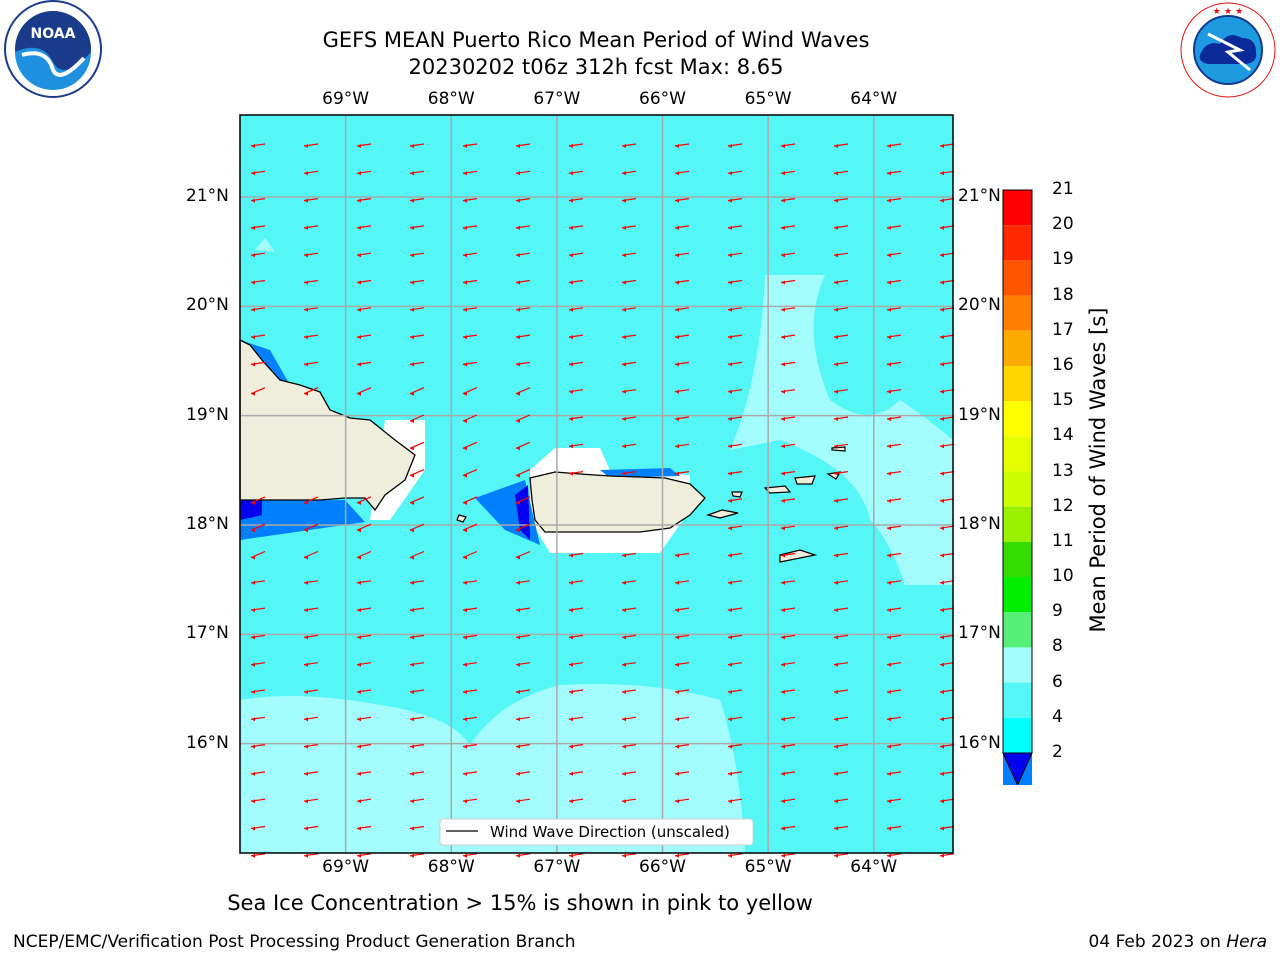 The image size is (1280, 960). What do you see at coordinates (1017, 471) in the screenshot?
I see `colorbar-frame` at bounding box center [1017, 471].